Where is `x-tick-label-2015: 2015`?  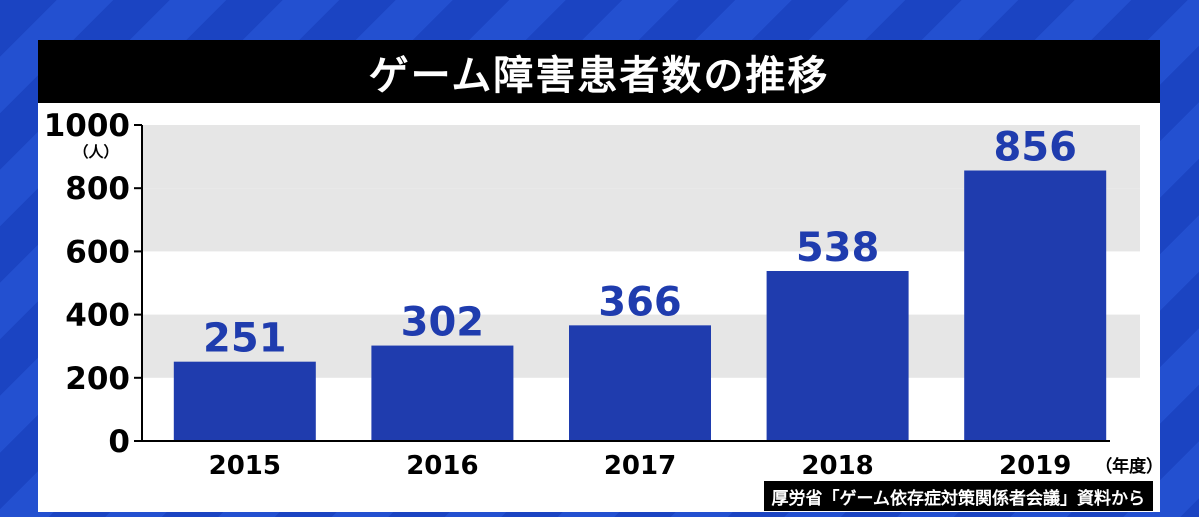
x-tick-label-2015: 2015 is located at coordinates (245, 465).